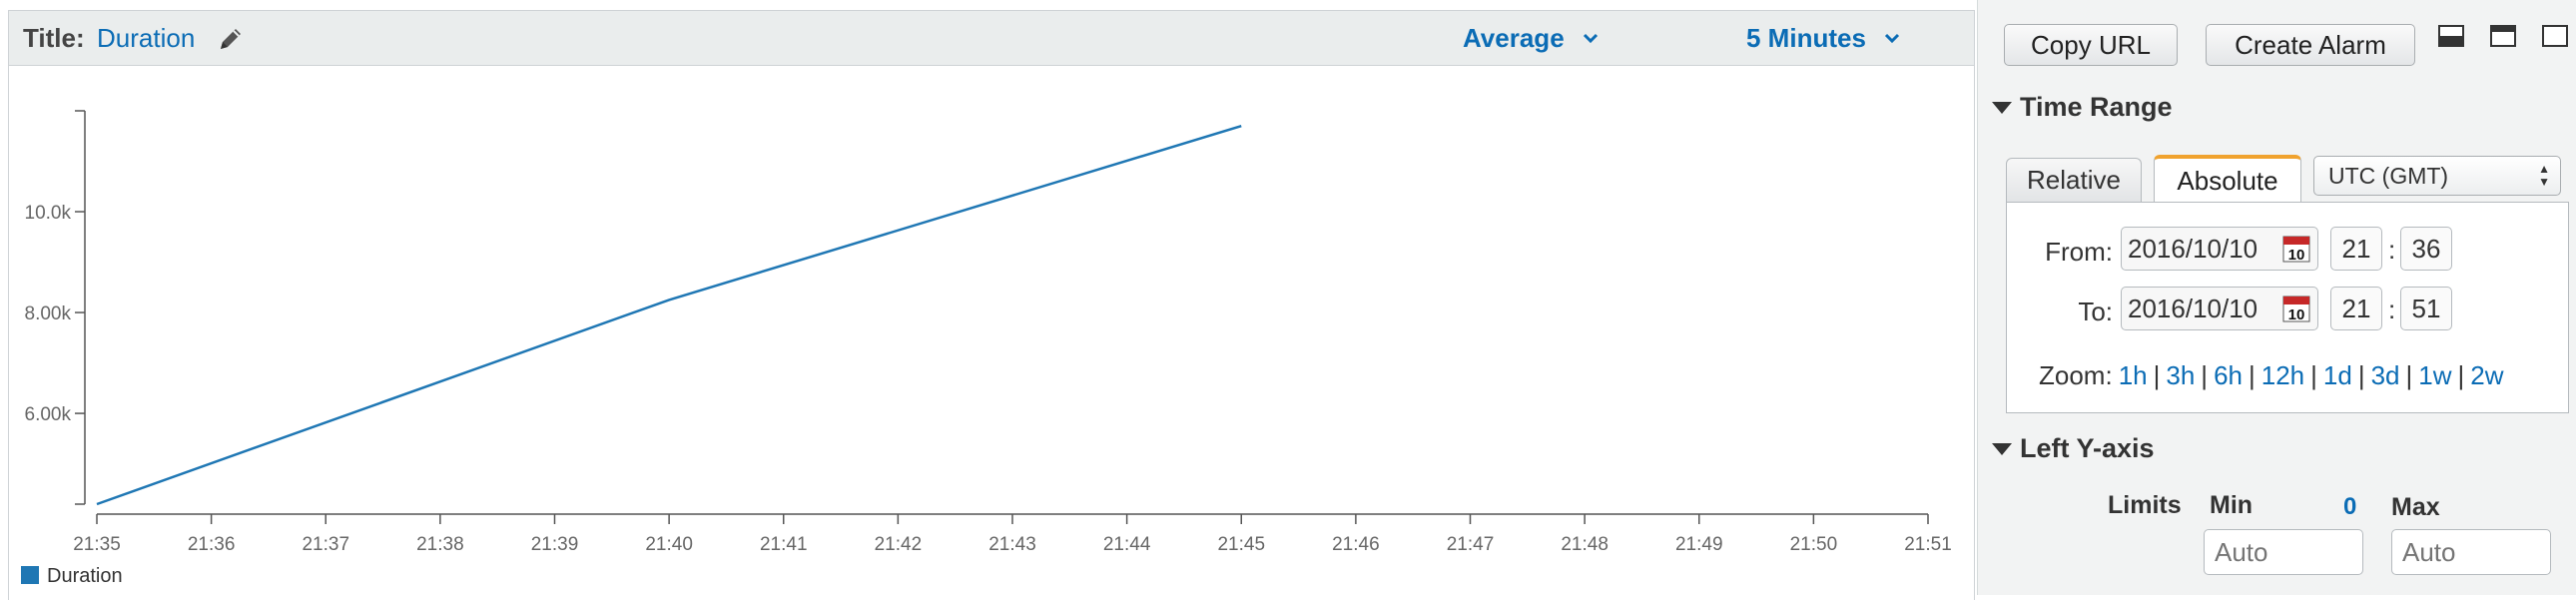  Describe the element at coordinates (2310, 45) in the screenshot. I see `create-alarm-button: Create Alarm` at that location.